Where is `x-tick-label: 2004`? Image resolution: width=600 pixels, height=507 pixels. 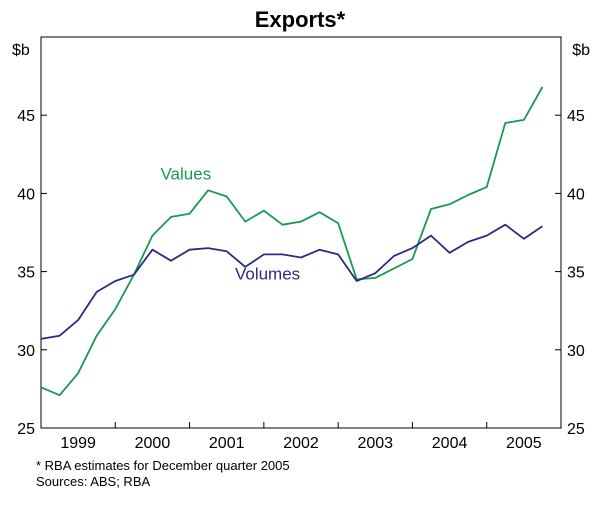 x-tick-label: 2004 is located at coordinates (450, 443).